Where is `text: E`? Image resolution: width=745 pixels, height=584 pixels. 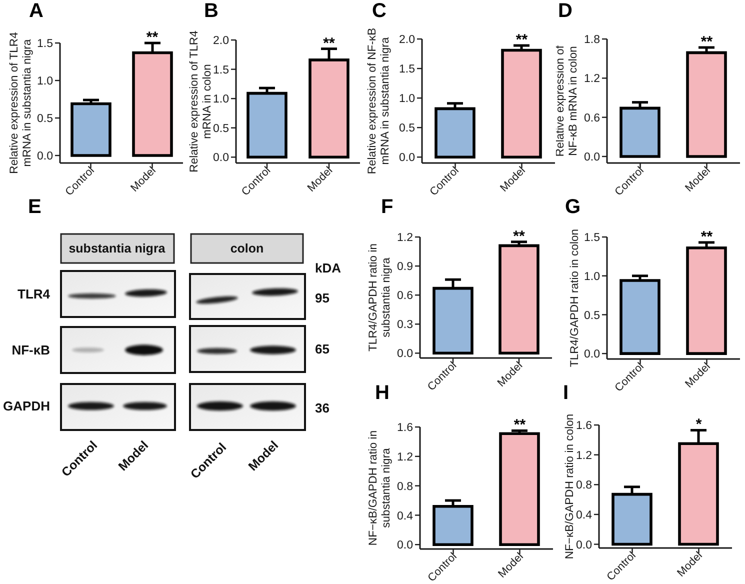 text: E is located at coordinates (35, 207).